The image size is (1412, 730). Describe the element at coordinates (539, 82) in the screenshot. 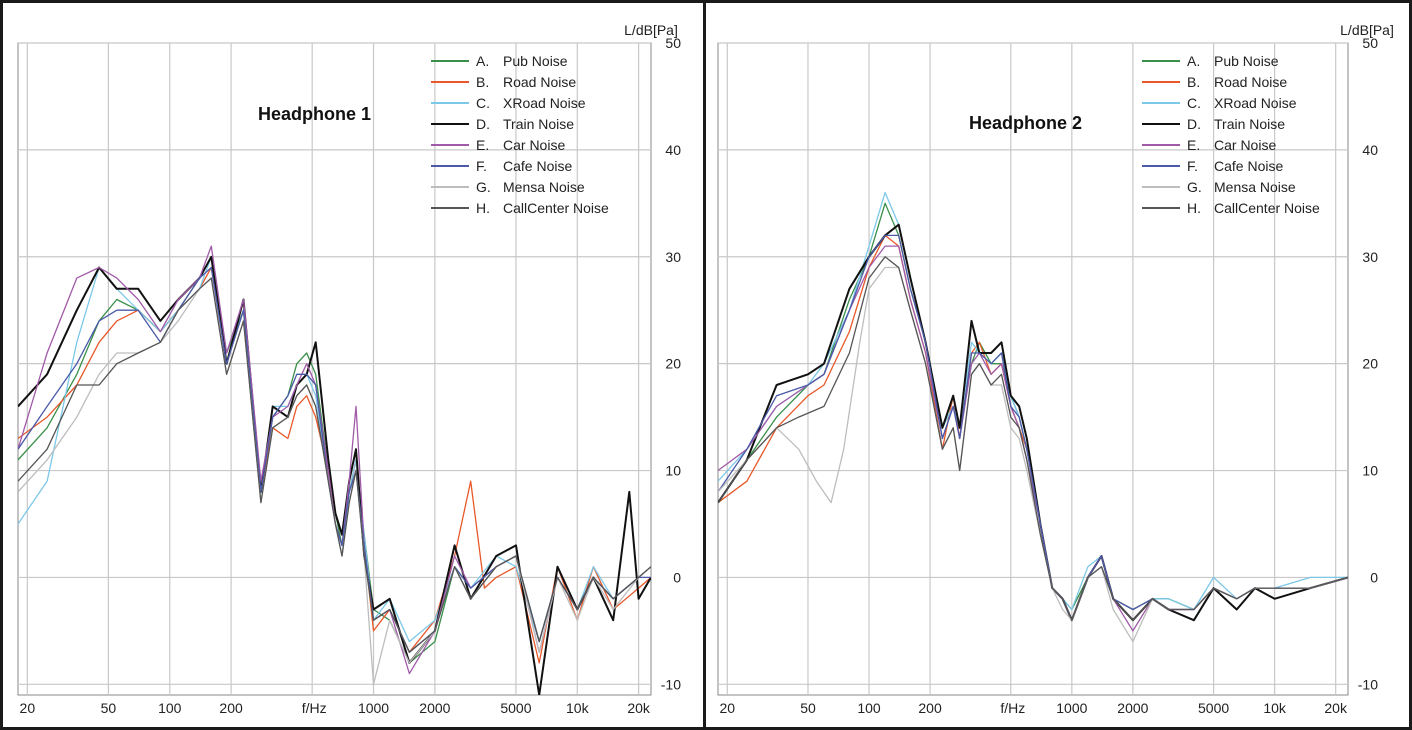

I see `chart-1-legend-label-b: Road Noise` at that location.